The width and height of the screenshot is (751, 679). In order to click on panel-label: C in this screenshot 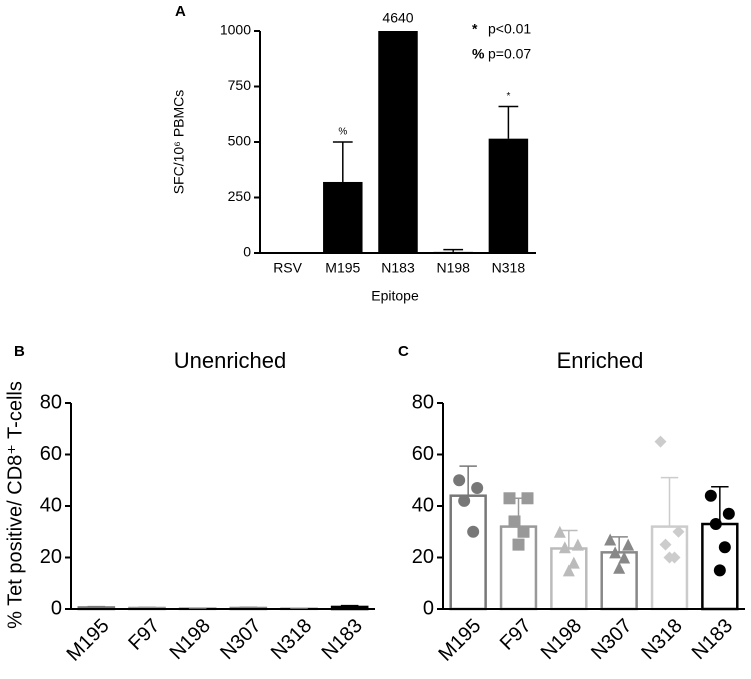, I will do `click(403, 351)`.